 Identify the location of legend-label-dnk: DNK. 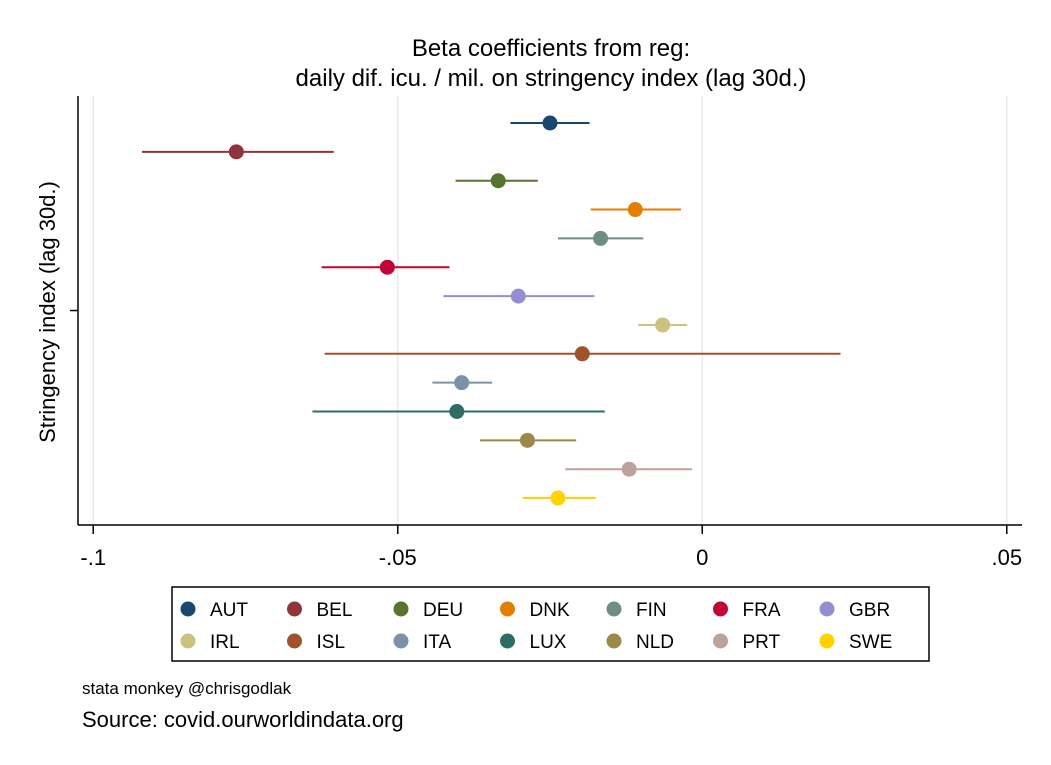
(550, 610).